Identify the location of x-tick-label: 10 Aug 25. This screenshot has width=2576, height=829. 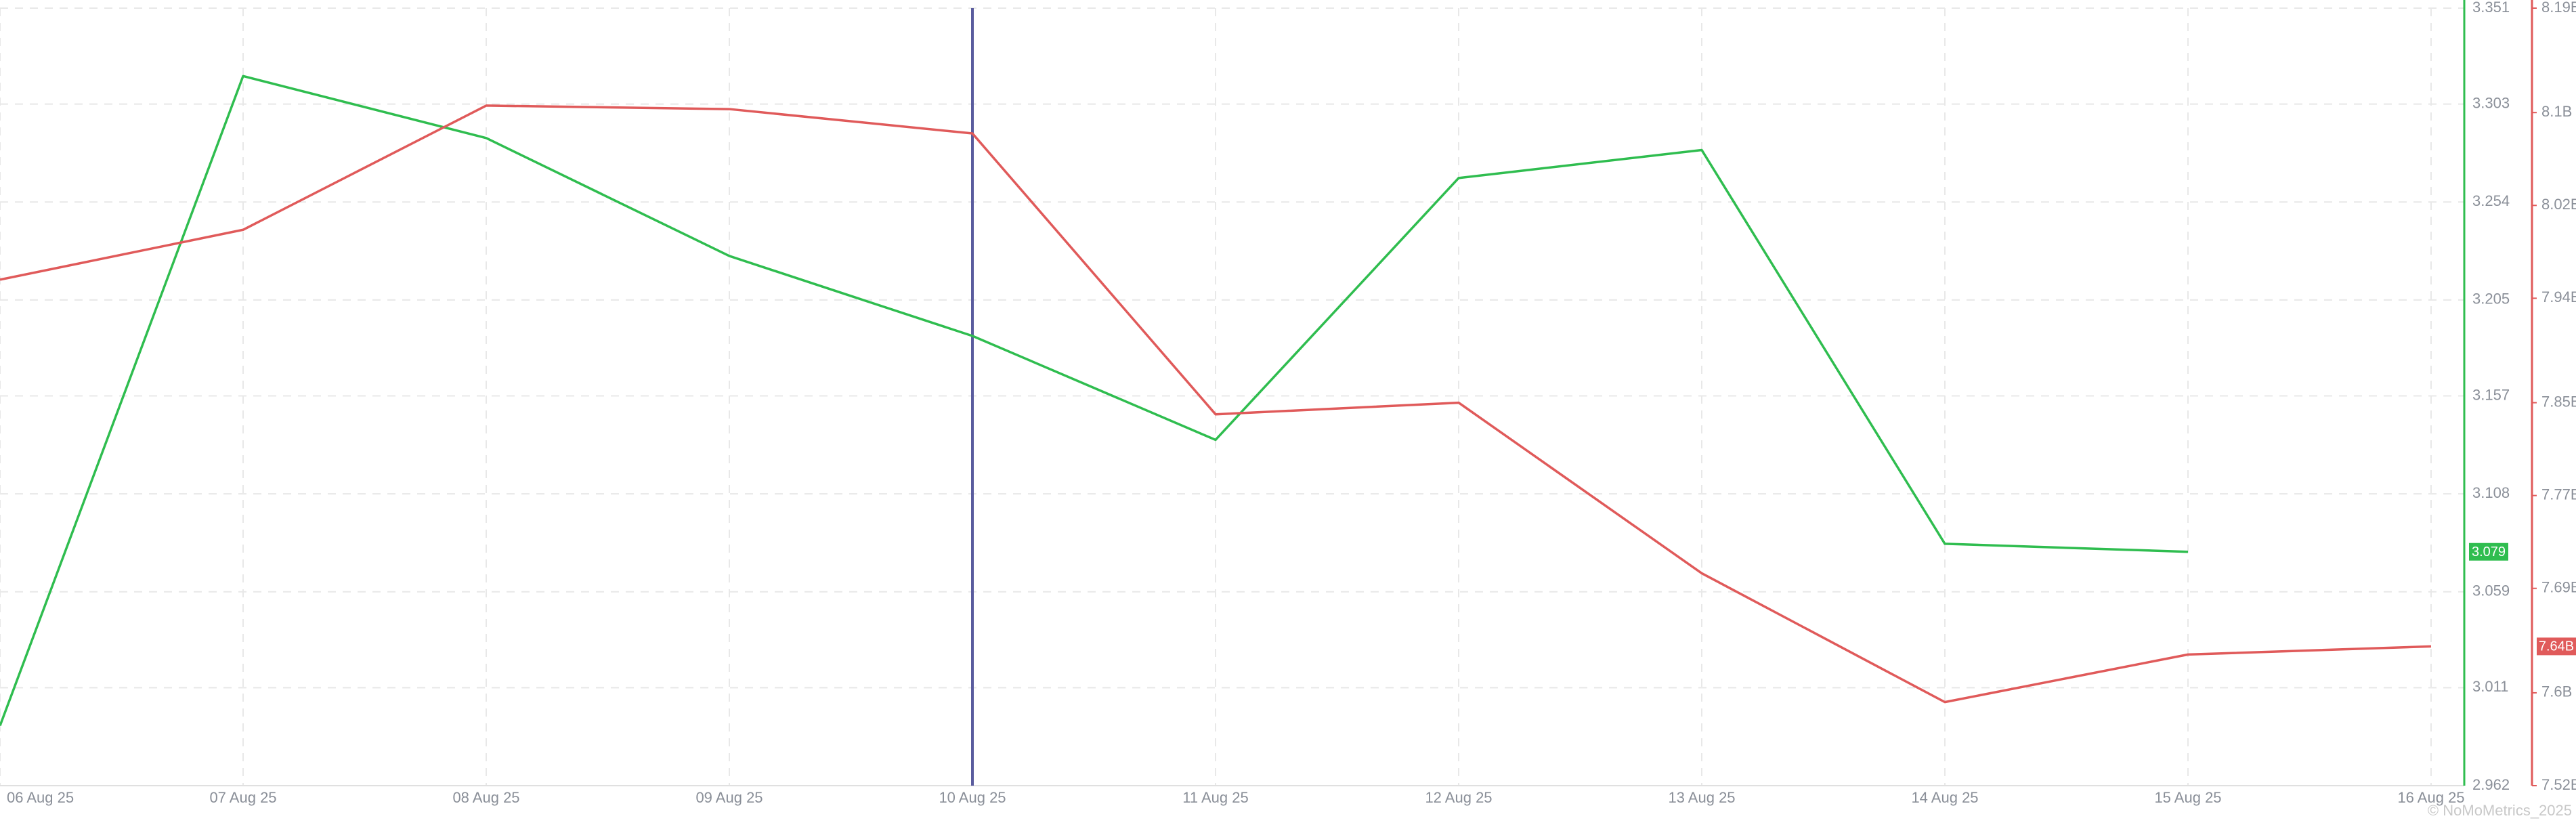
(972, 797).